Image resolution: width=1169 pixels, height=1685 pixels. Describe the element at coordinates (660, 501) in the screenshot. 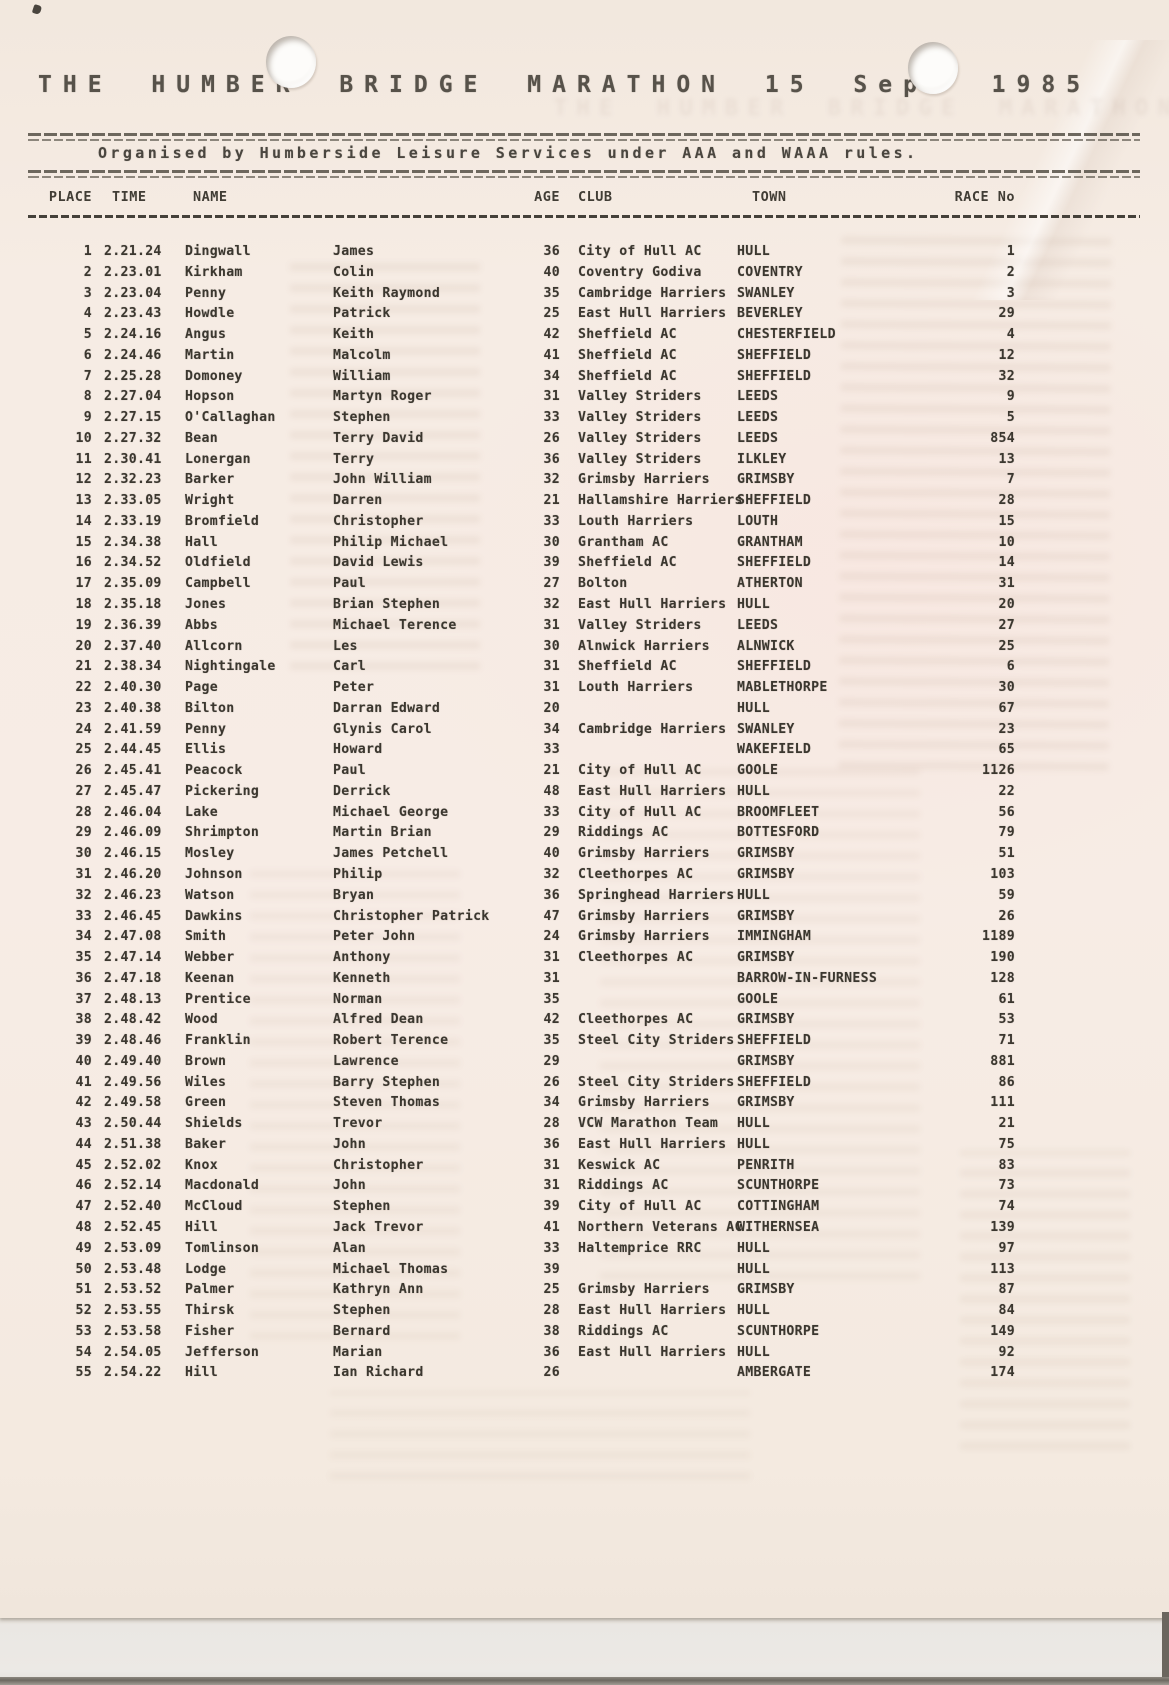

I see `cell-club: Hallamshire Harriers` at that location.